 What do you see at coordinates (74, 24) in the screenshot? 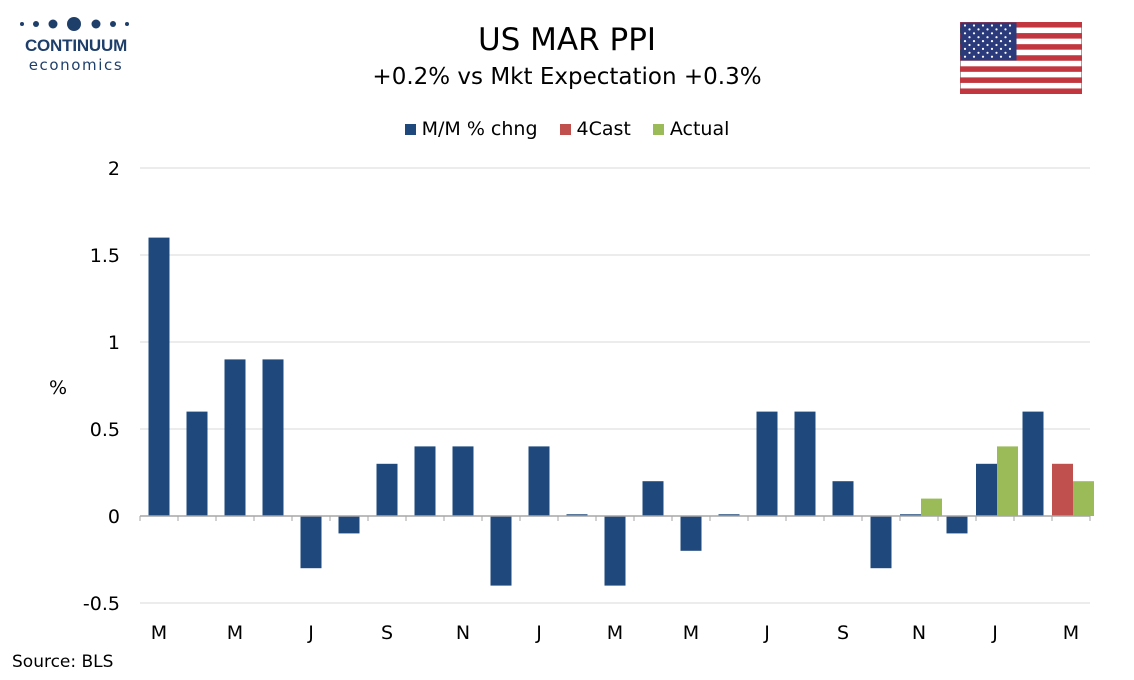
I see `logo-dots-icon` at bounding box center [74, 24].